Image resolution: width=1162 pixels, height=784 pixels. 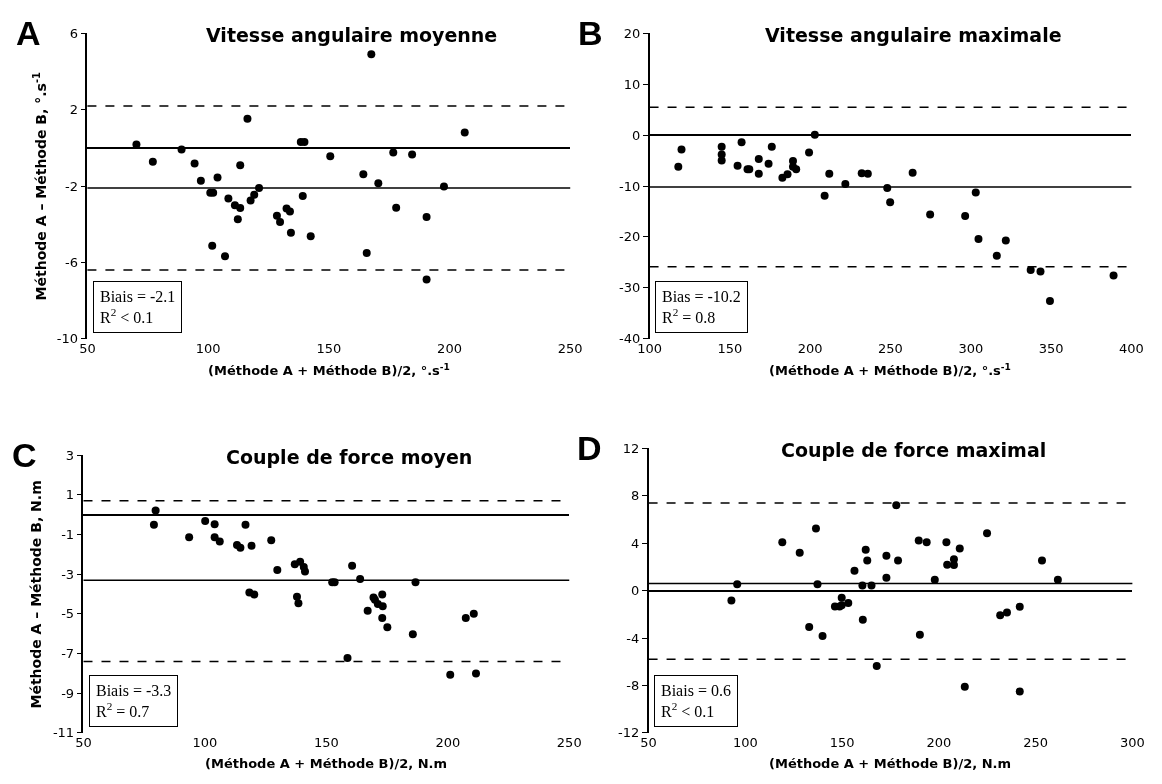 What do you see at coordinates (68, 614) in the screenshot?
I see `y-tick-label: -5` at bounding box center [68, 614].